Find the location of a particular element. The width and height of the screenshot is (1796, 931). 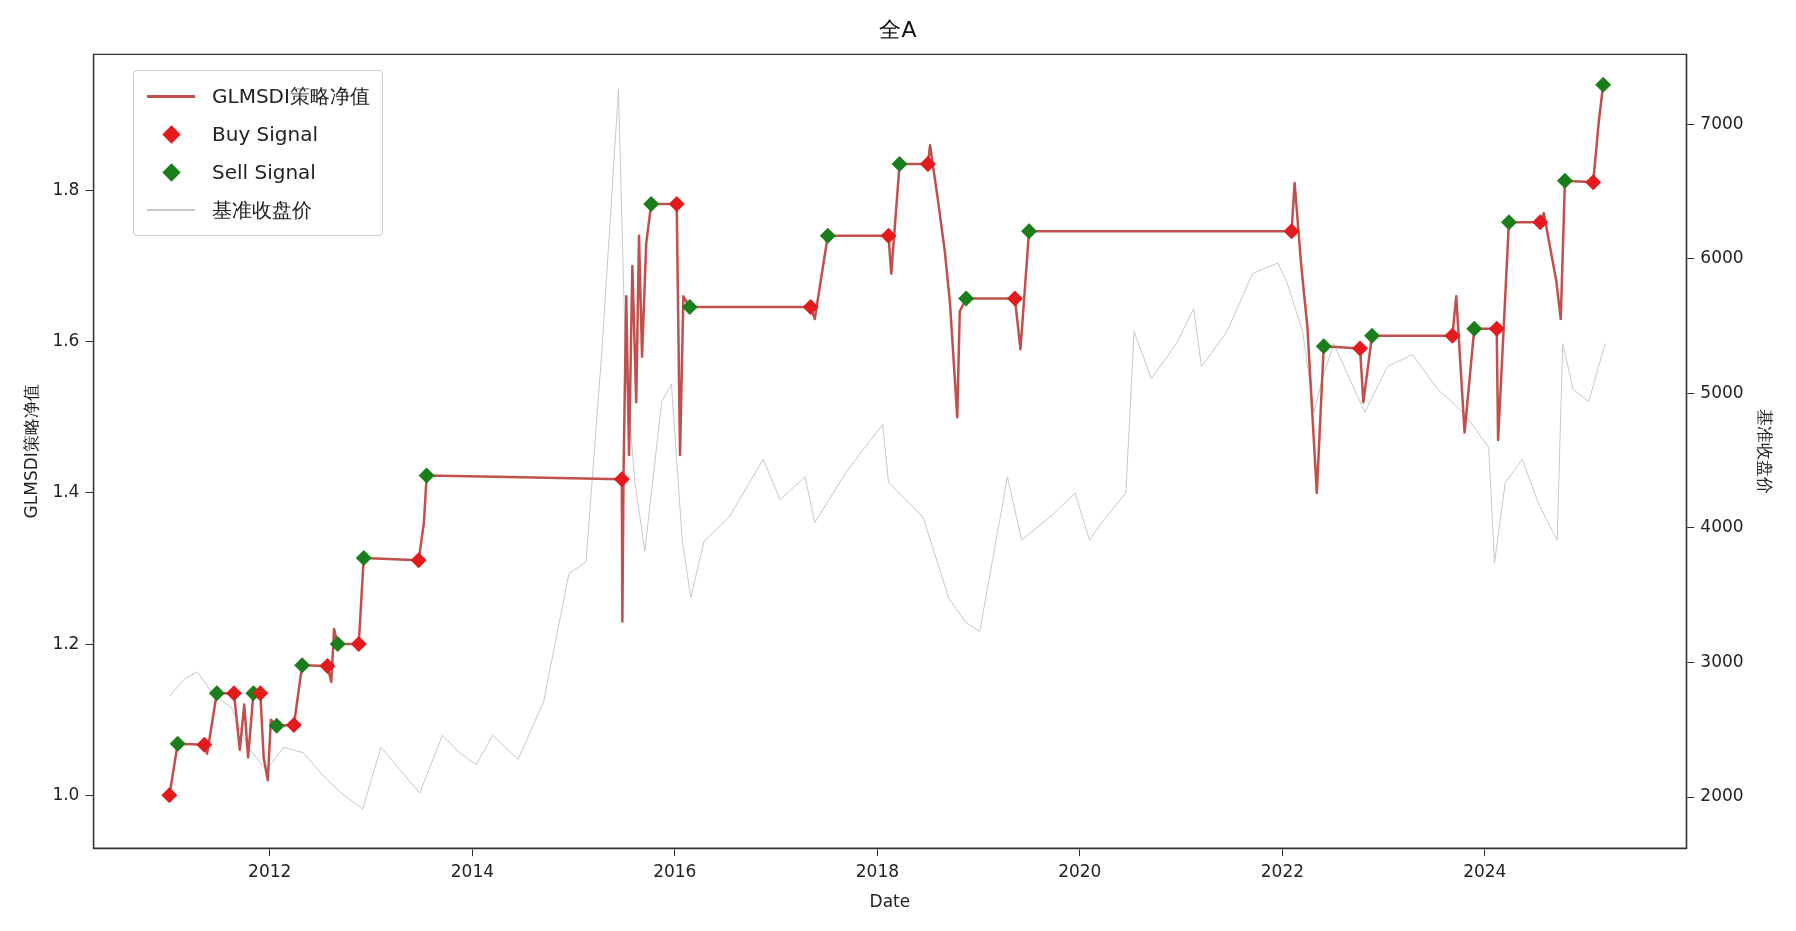

y2-tick-label: 5000 is located at coordinates (1722, 391).